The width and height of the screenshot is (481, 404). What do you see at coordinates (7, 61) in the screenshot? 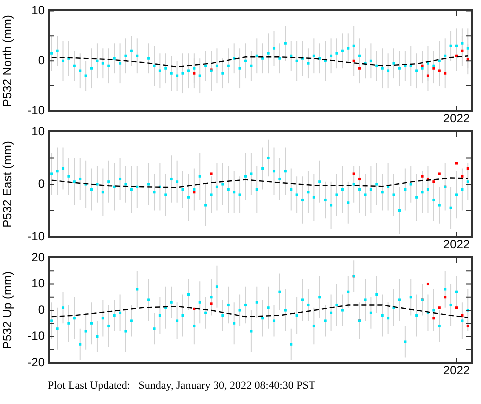
I see `y-axis-title: P532 North (mm)` at bounding box center [7, 61].